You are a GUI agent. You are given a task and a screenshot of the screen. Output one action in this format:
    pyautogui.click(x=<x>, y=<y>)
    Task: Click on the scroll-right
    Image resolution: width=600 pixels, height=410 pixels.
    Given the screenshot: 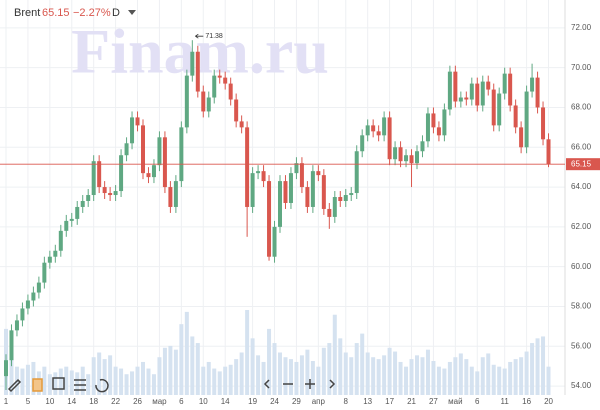 What is the action you would take?
    pyautogui.click(x=332, y=384)
    